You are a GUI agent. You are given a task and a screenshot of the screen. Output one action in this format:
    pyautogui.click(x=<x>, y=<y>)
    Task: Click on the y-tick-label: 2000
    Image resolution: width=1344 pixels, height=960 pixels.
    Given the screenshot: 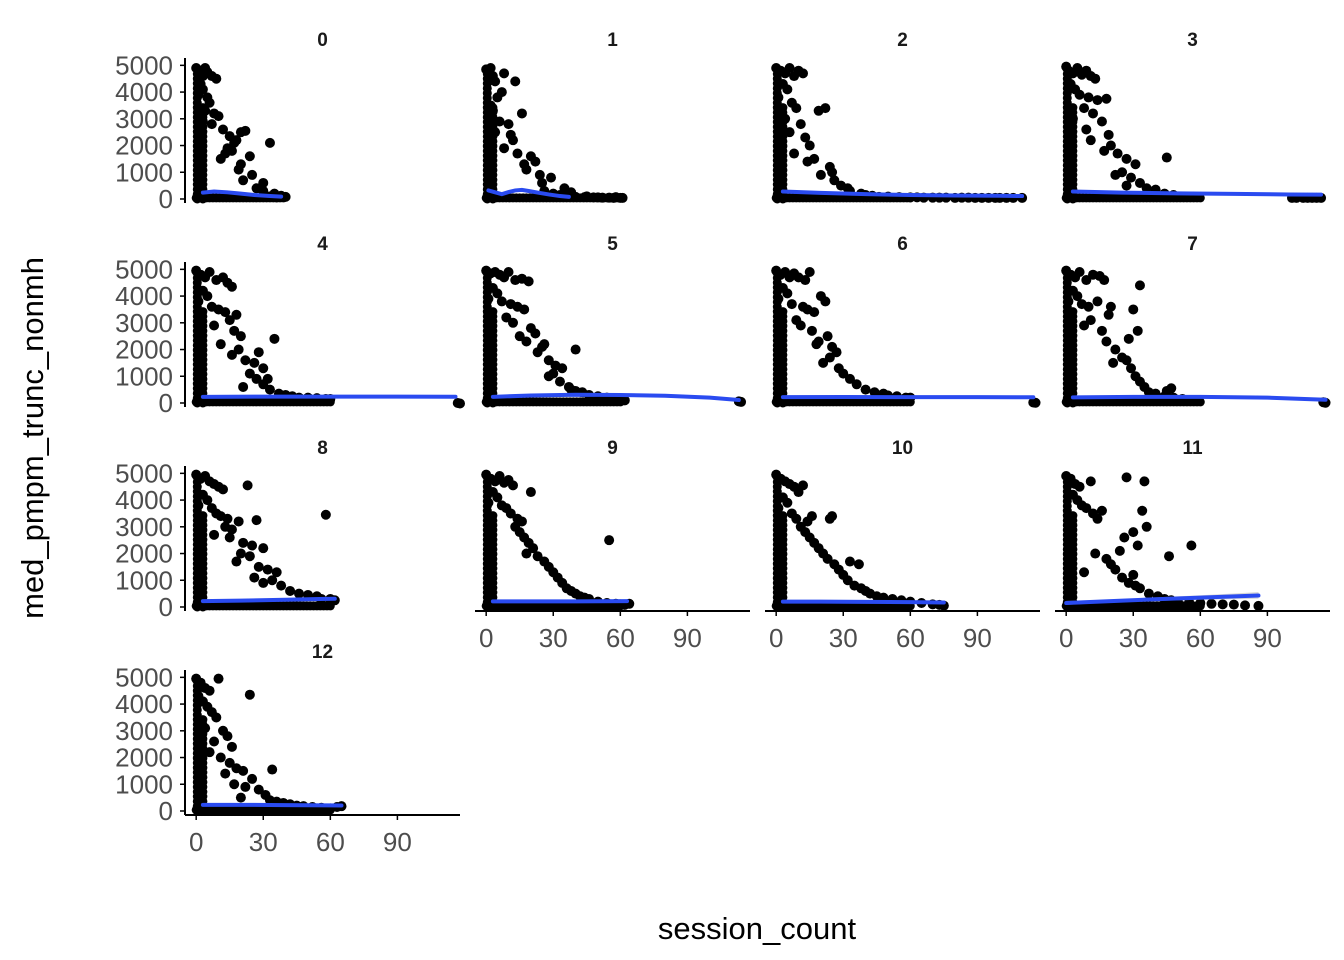 What is the action you would take?
    pyautogui.click(x=144, y=146)
    